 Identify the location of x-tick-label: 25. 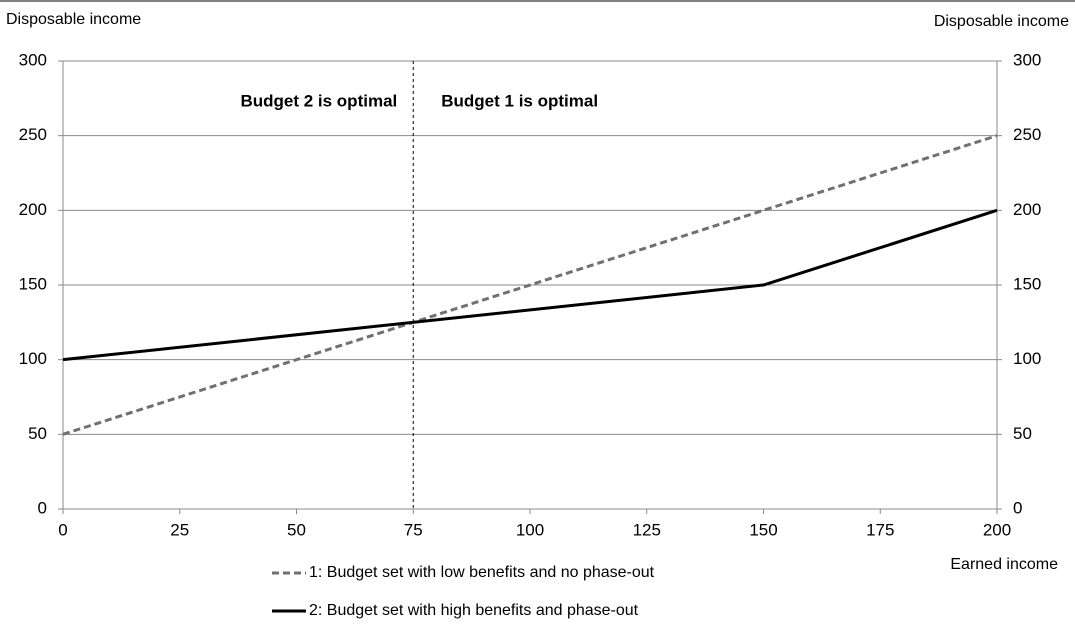
(179, 529).